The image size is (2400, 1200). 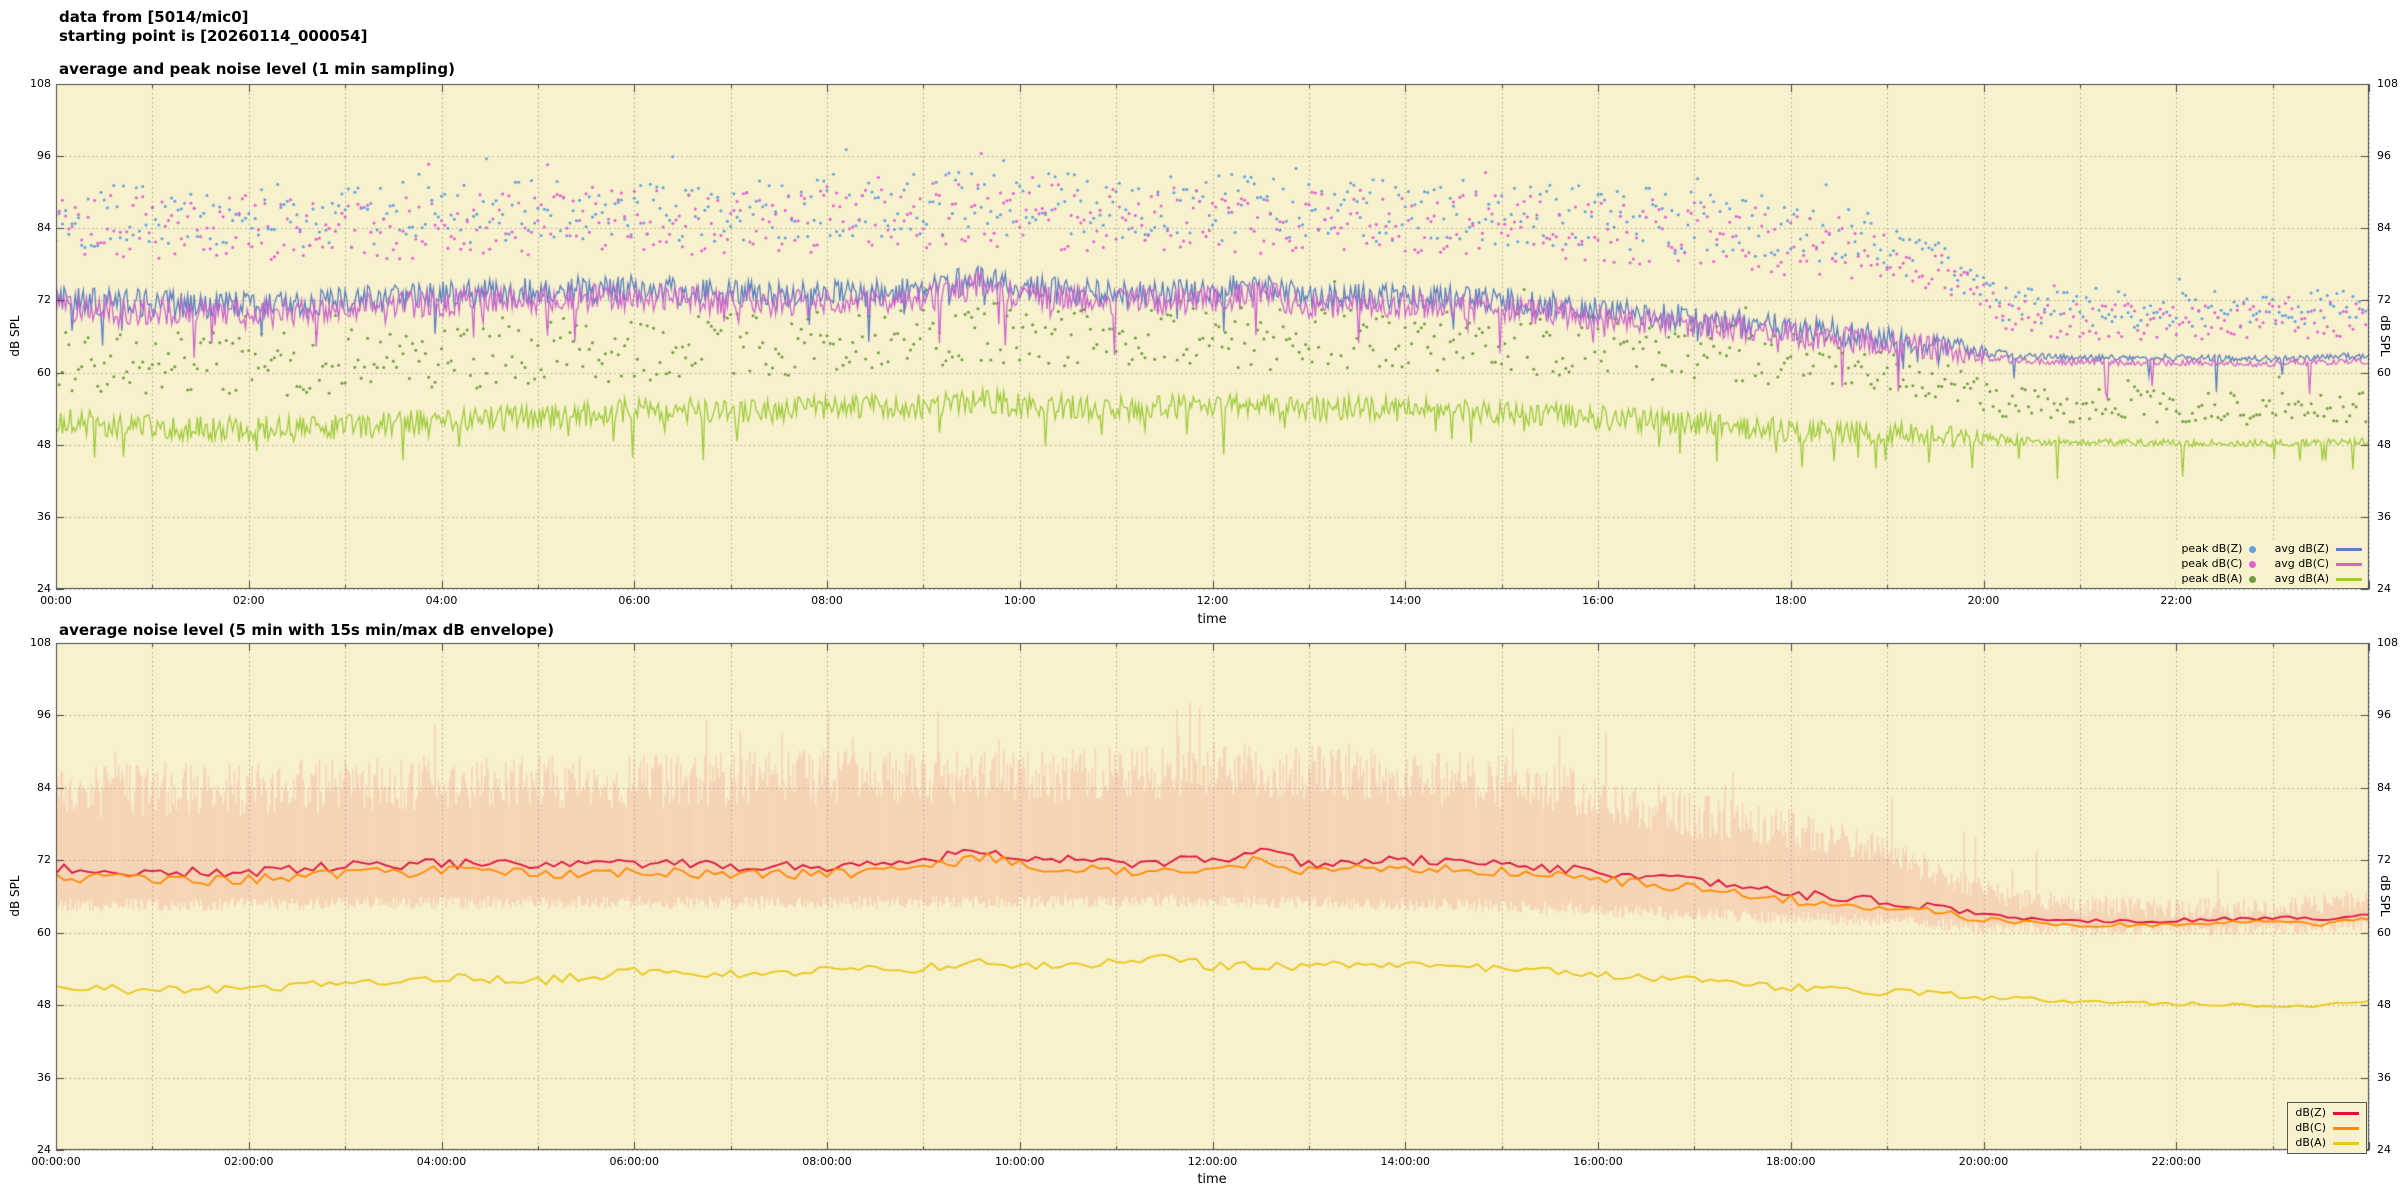 I want to click on legend-label: dB(C), so click(x=2310, y=1127).